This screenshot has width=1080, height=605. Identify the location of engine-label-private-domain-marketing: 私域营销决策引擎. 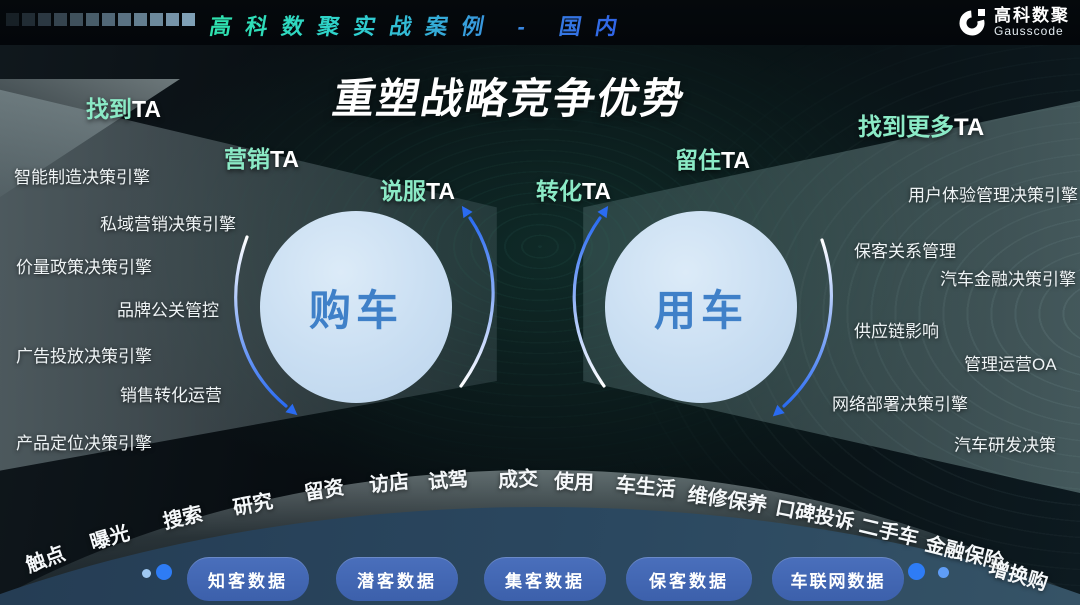
(168, 224).